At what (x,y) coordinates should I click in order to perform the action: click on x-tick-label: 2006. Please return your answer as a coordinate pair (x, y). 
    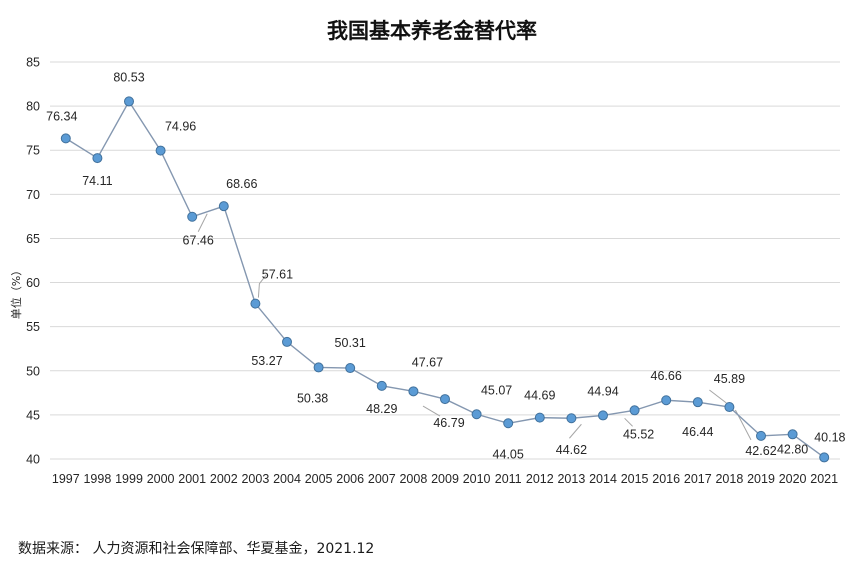
    Looking at the image, I should click on (350, 479).